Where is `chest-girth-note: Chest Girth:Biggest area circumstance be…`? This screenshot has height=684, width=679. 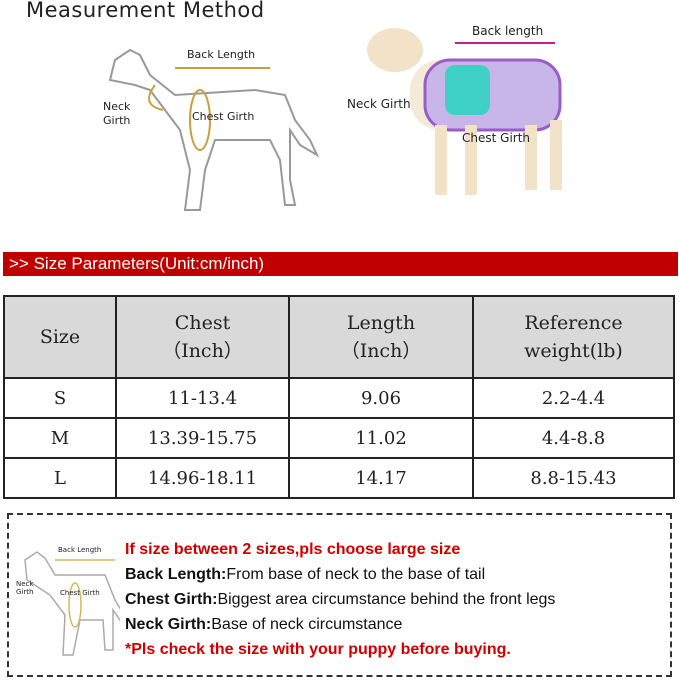
chest-girth-note: Chest Girth:Biggest area circumstance be… is located at coordinates (340, 599).